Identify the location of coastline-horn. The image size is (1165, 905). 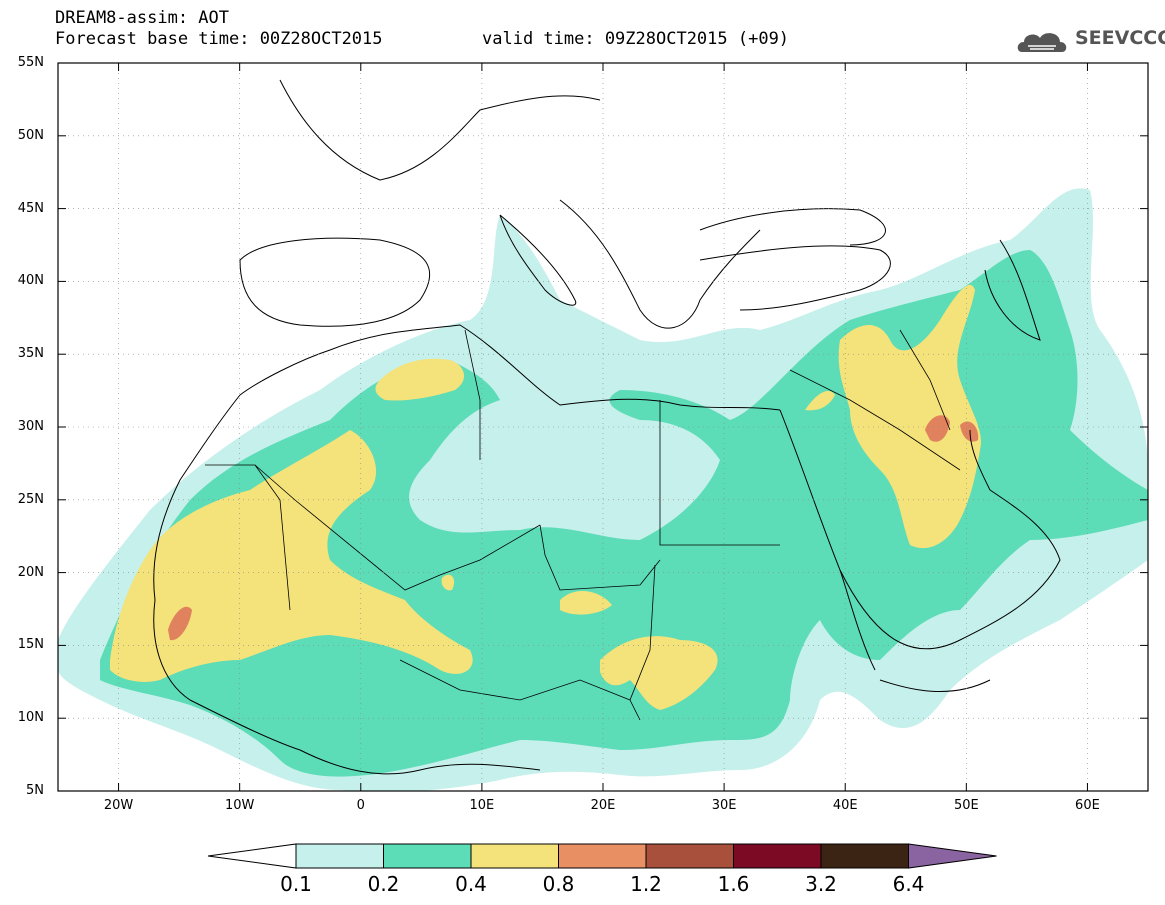
(935, 685).